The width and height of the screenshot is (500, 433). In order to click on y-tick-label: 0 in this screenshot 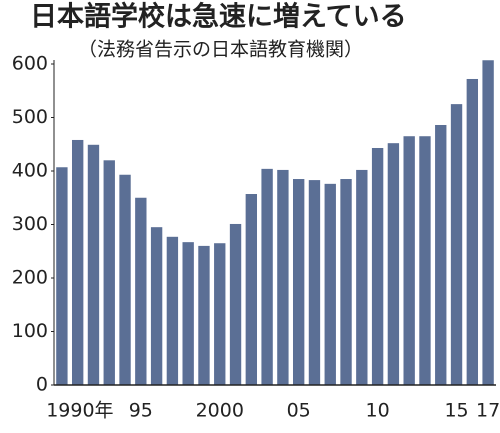, I will do `click(42, 385)`.